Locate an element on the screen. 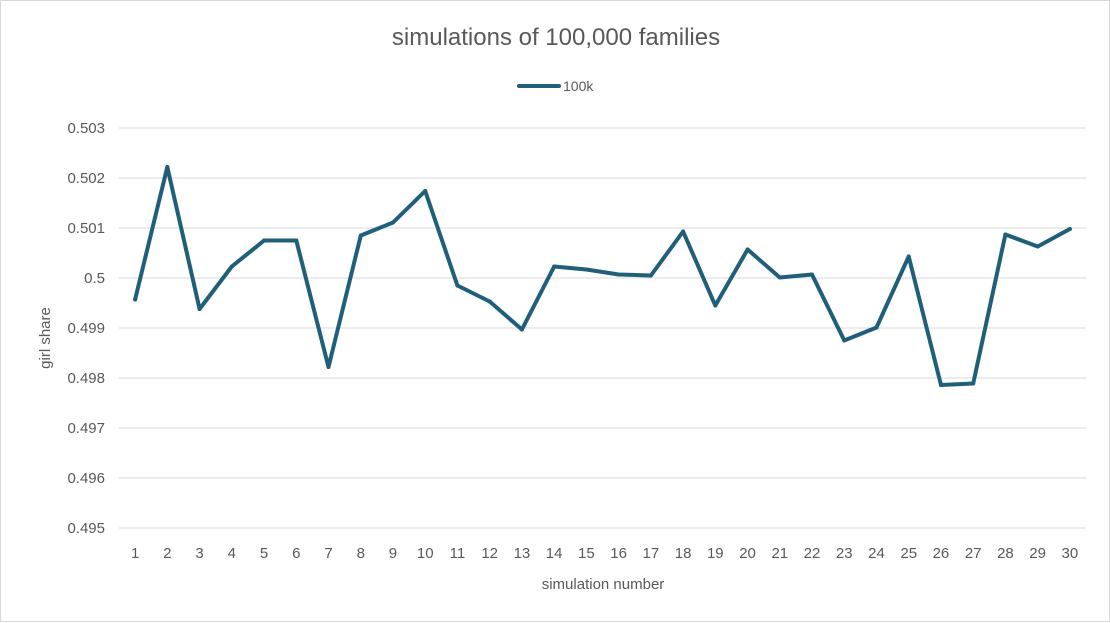  x-tick-label: 4 is located at coordinates (232, 553).